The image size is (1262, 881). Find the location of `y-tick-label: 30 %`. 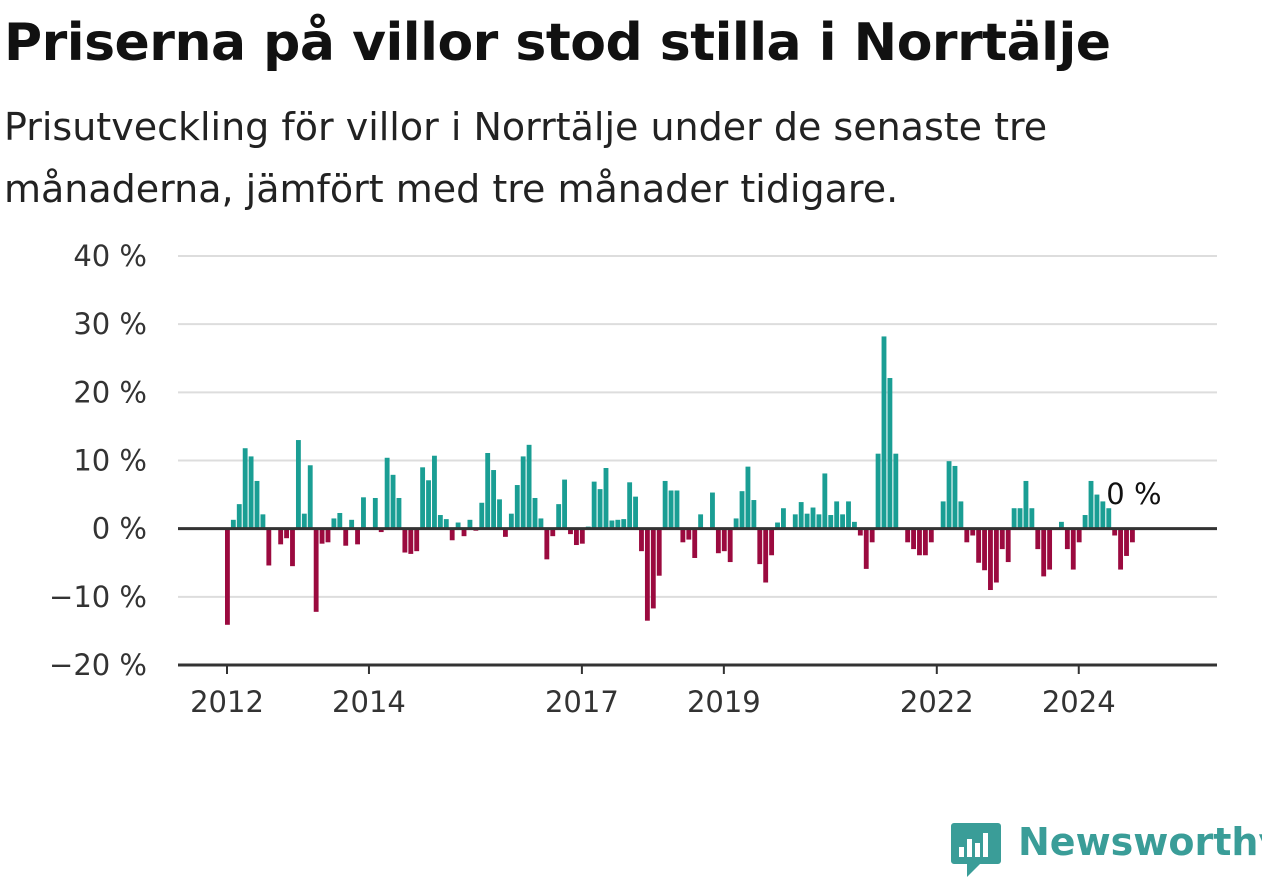

y-tick-label: 30 % is located at coordinates (110, 324).